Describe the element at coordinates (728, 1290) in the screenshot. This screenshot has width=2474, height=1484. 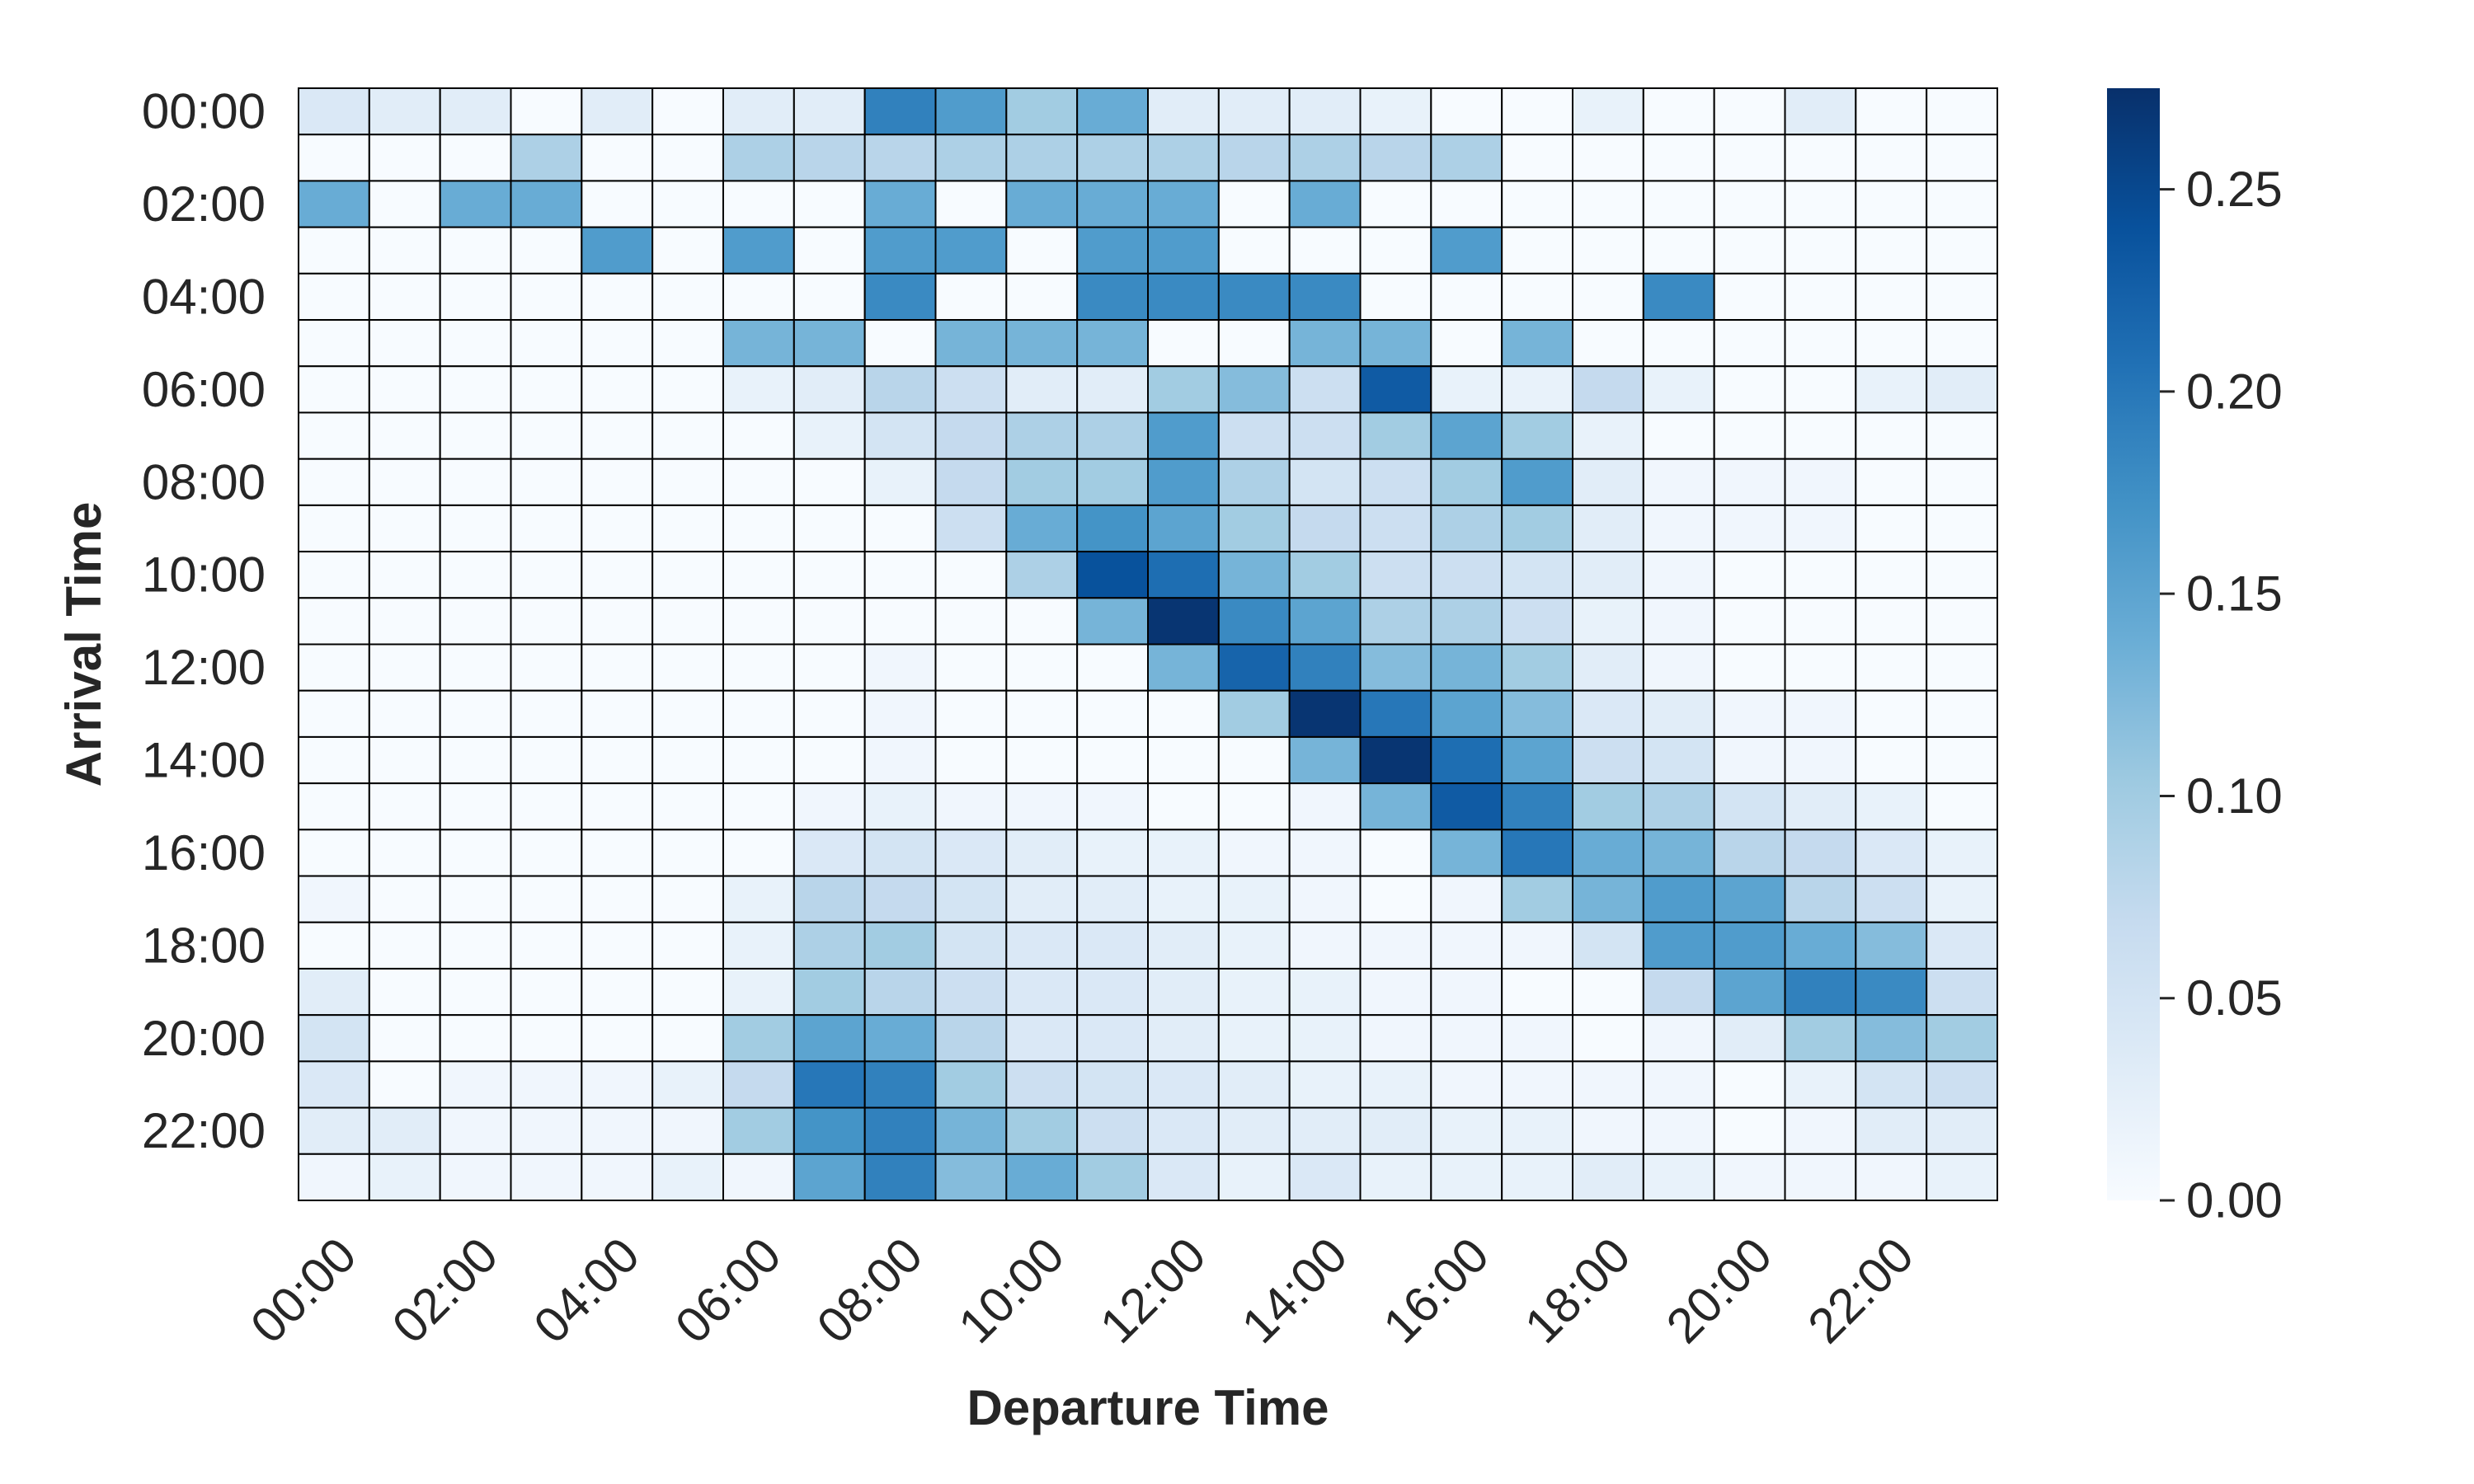
I see `x-tick-label: 06:00` at that location.